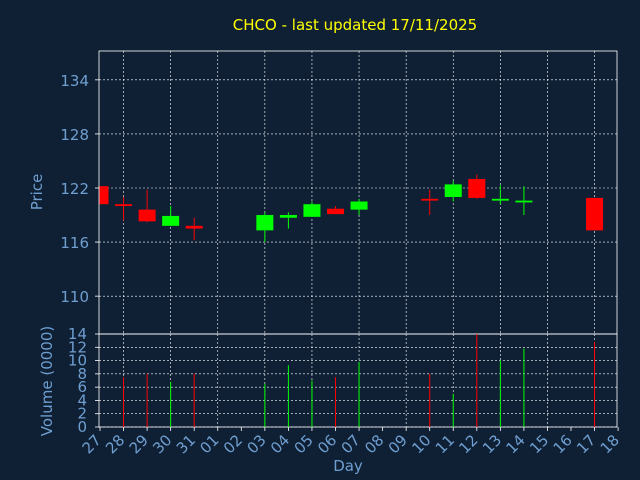  What do you see at coordinates (539, 444) in the screenshot?
I see `x-tick-label: 15` at bounding box center [539, 444].